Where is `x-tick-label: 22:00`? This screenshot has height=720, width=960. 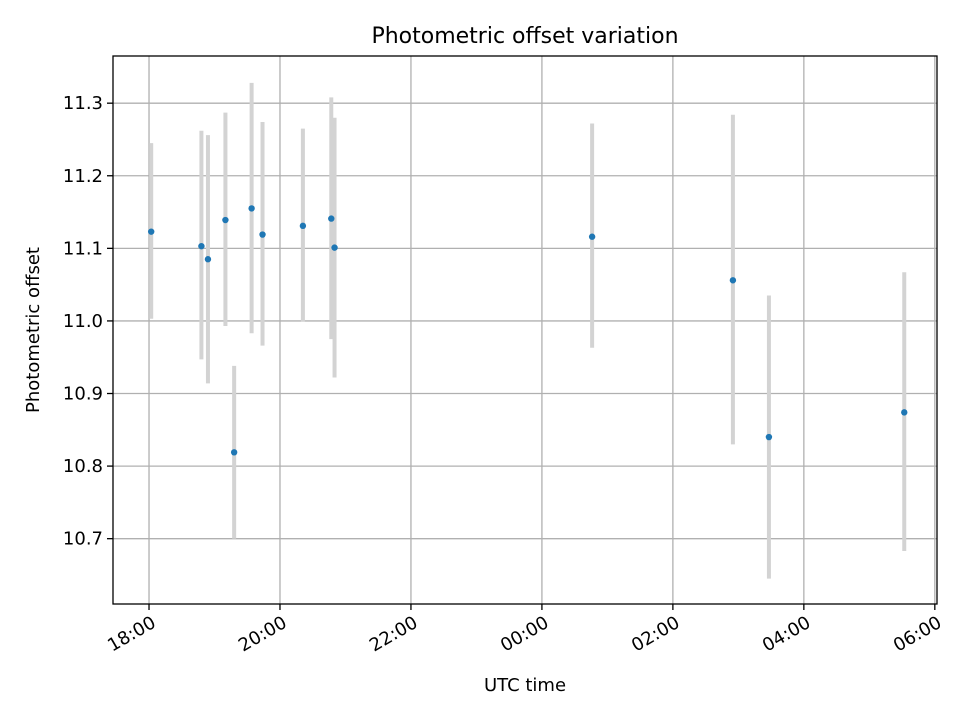 x-tick-label: 22:00 is located at coordinates (393, 634).